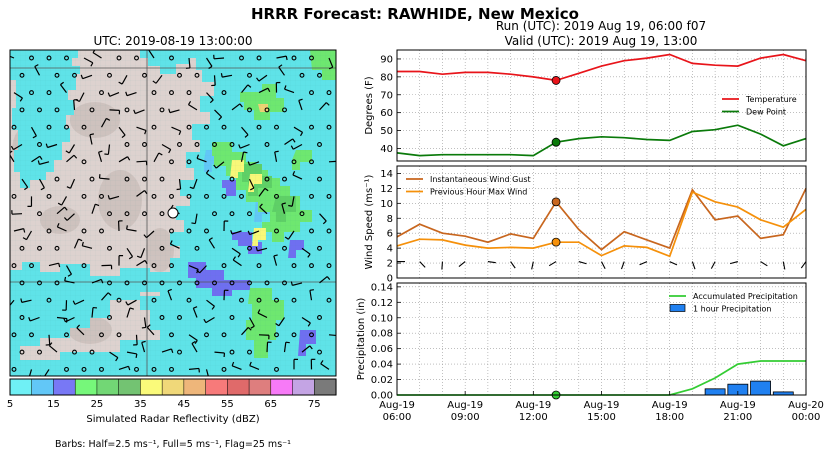 This screenshot has width=831, height=460. Describe the element at coordinates (759, 106) in the screenshot. I see `legend: Temperature Dew Point` at that location.